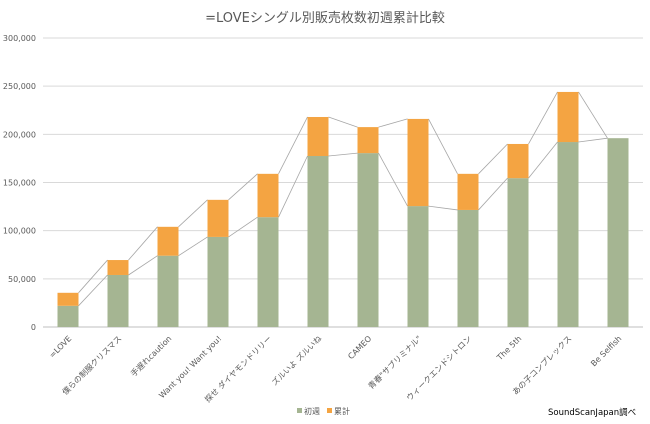 The height and width of the screenshot is (424, 650). I want to click on legend-label-ruikei: 累計, so click(342, 411).